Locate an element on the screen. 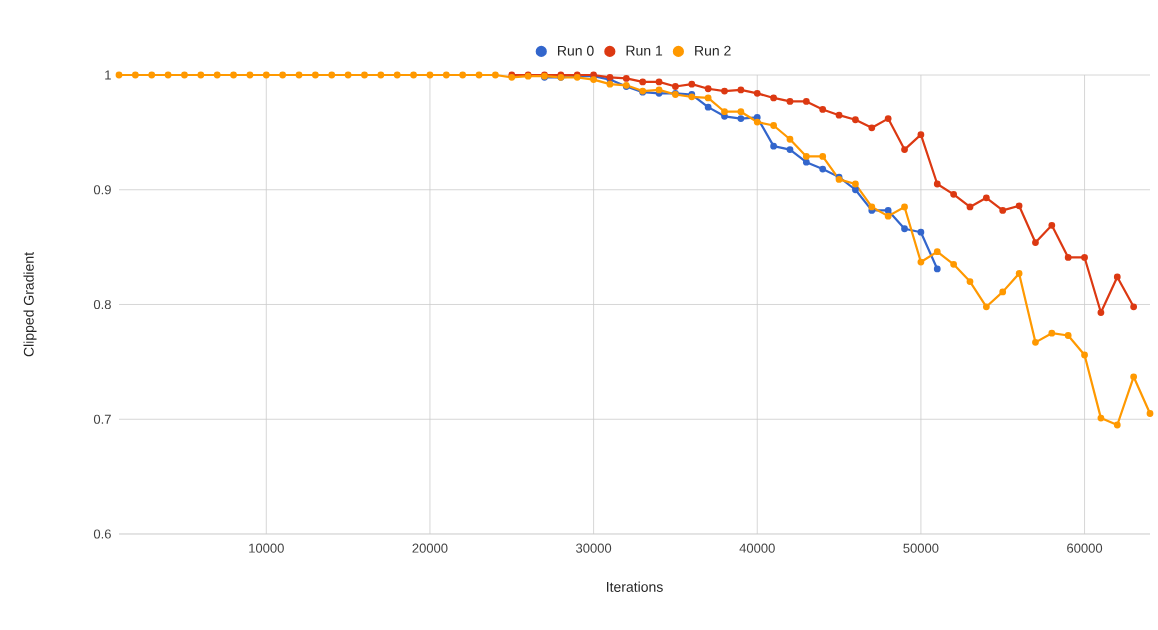  x-tick-label: 50000 is located at coordinates (921, 548).